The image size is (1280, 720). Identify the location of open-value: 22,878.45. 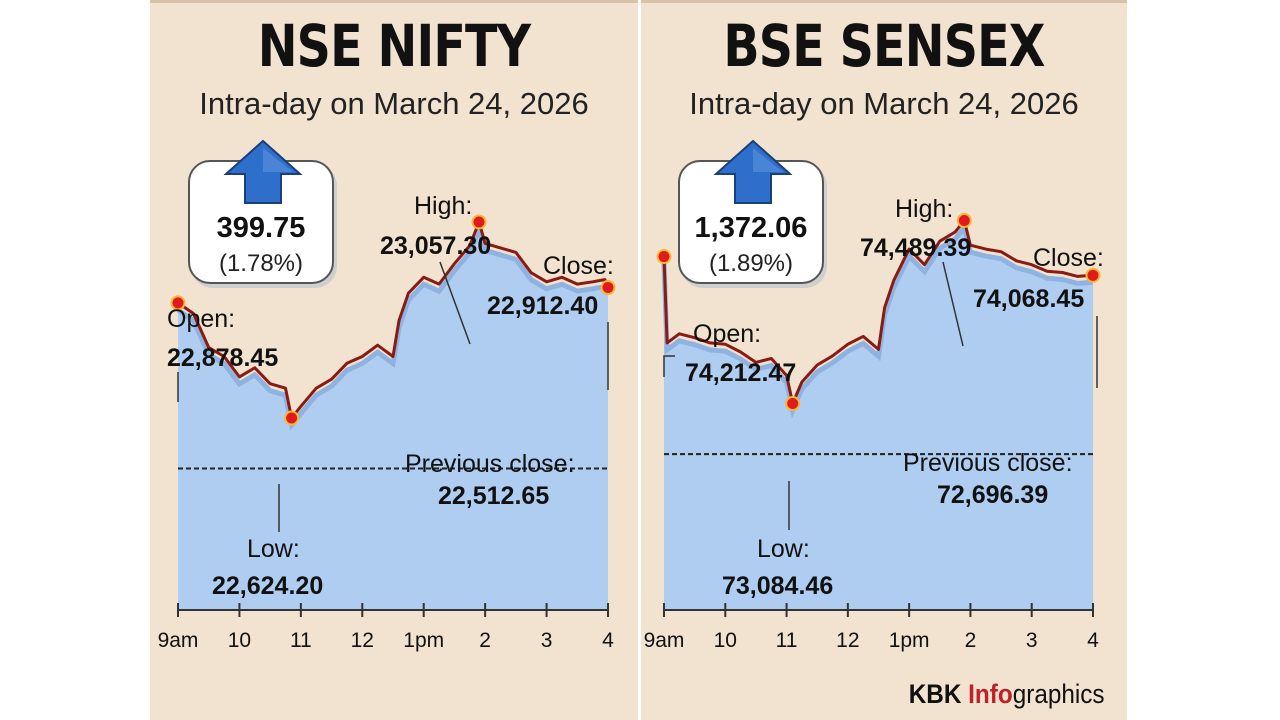
(222, 358).